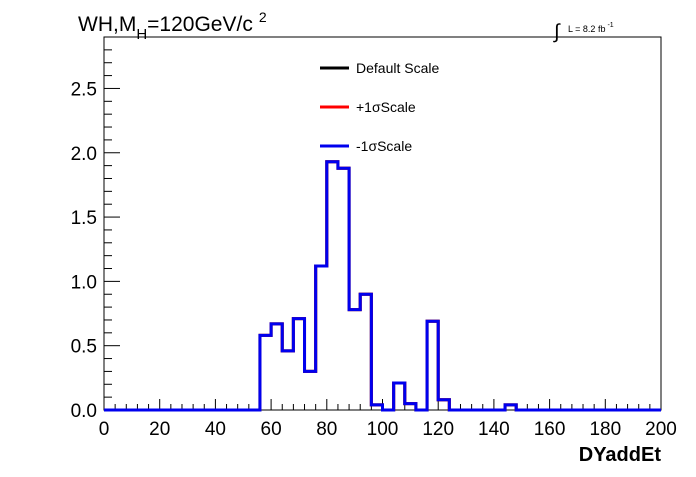  I want to click on lumi-exponent: -1, so click(610, 25).